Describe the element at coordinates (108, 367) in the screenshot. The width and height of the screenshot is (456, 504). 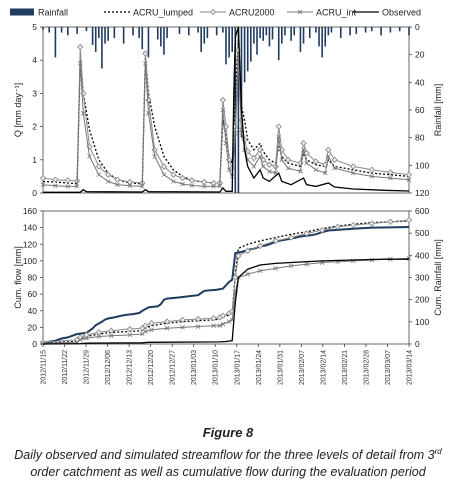
I see `x-tick-label: 2012/12/06` at that location.